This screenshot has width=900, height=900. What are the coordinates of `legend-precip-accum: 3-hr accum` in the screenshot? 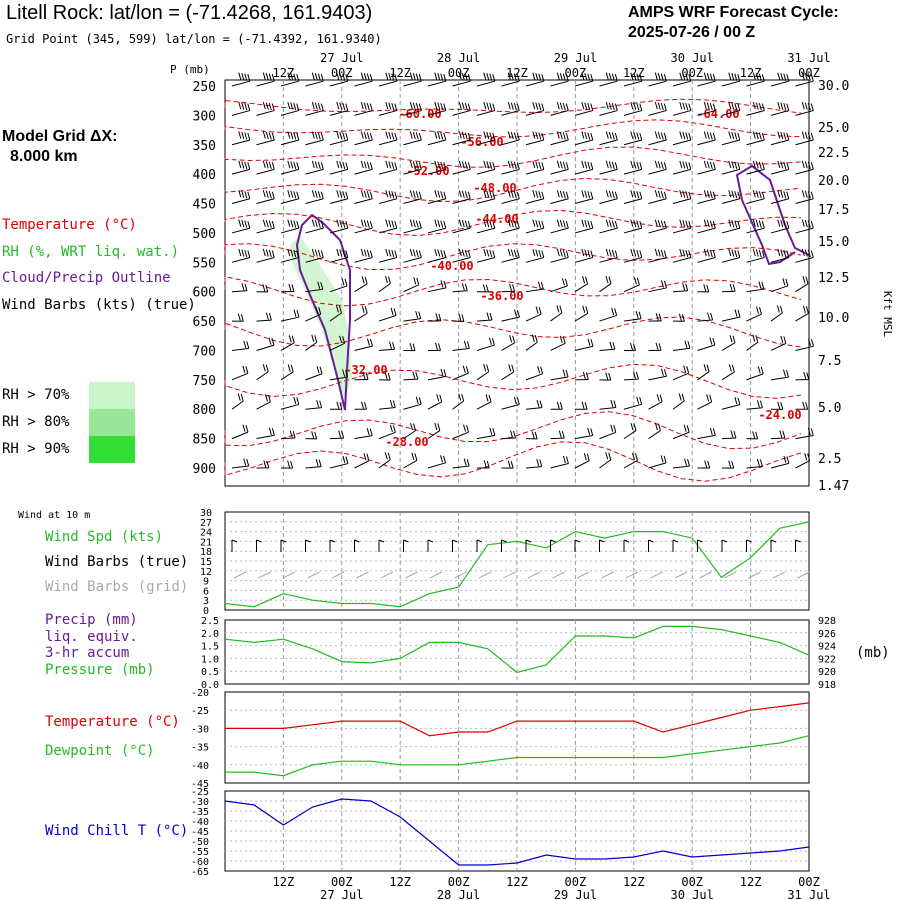 It's located at (87, 653).